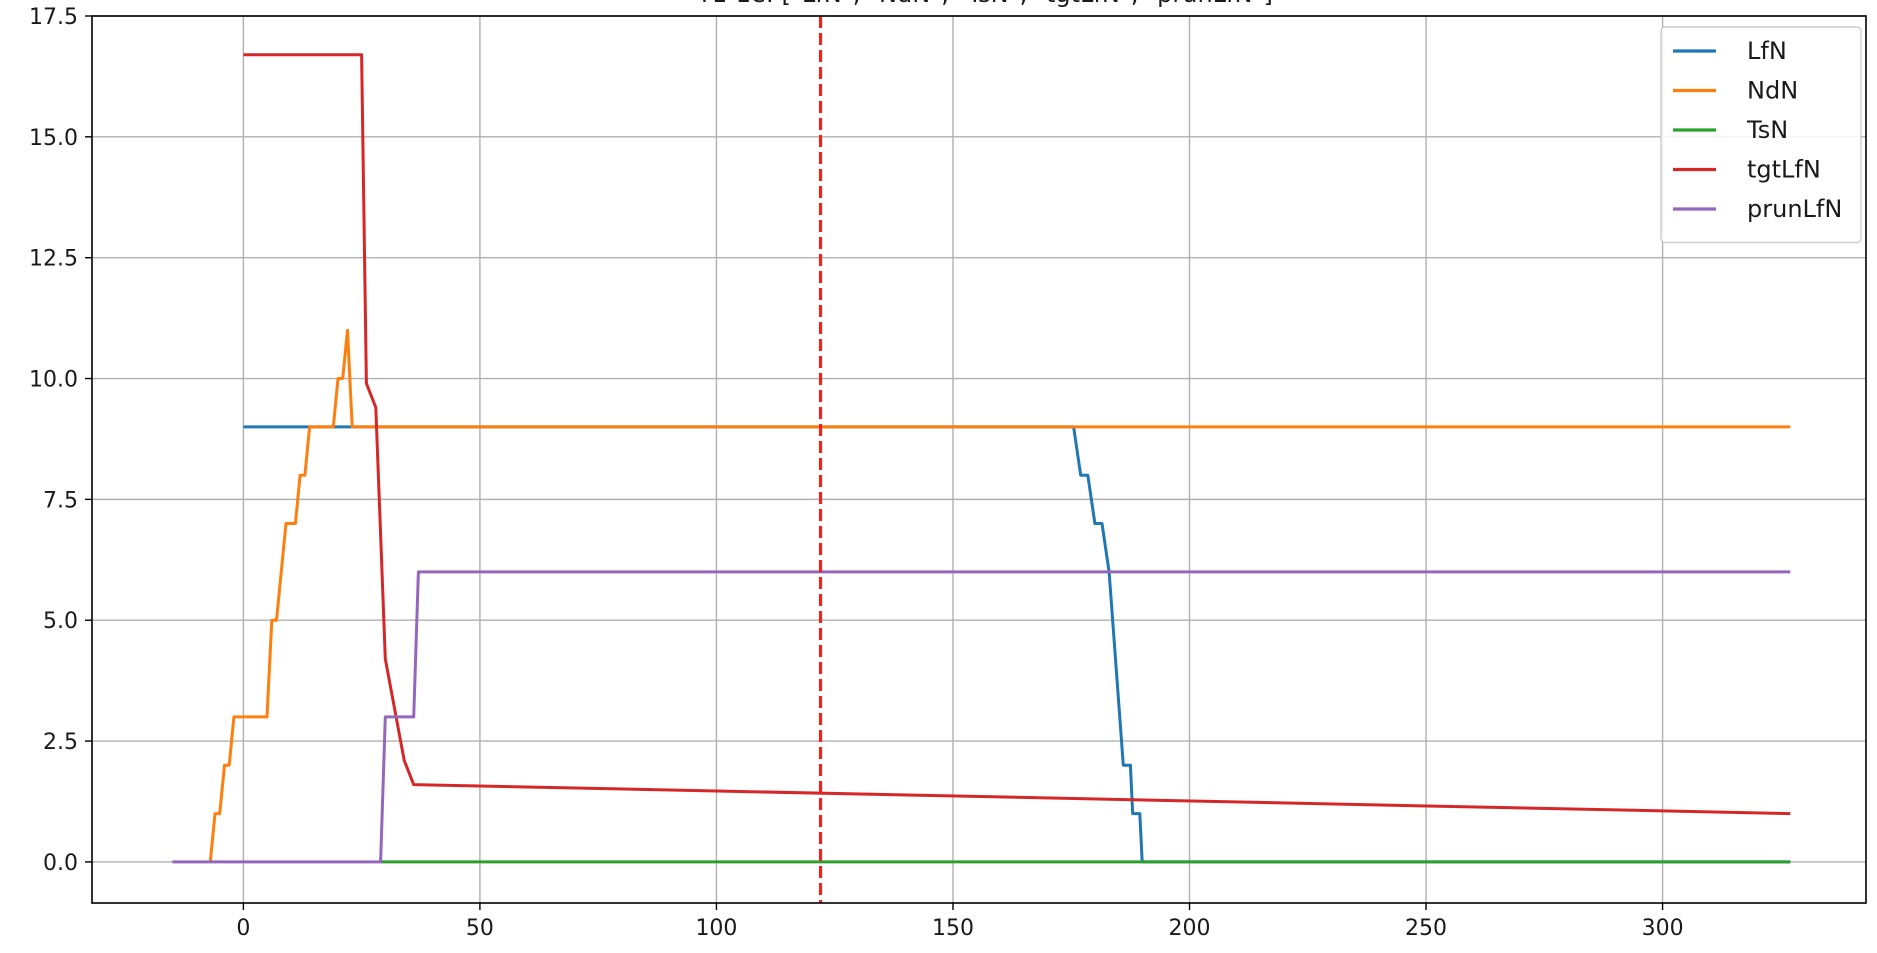 This screenshot has width=1877, height=953. I want to click on y-tick-label: 5.0, so click(60, 621).